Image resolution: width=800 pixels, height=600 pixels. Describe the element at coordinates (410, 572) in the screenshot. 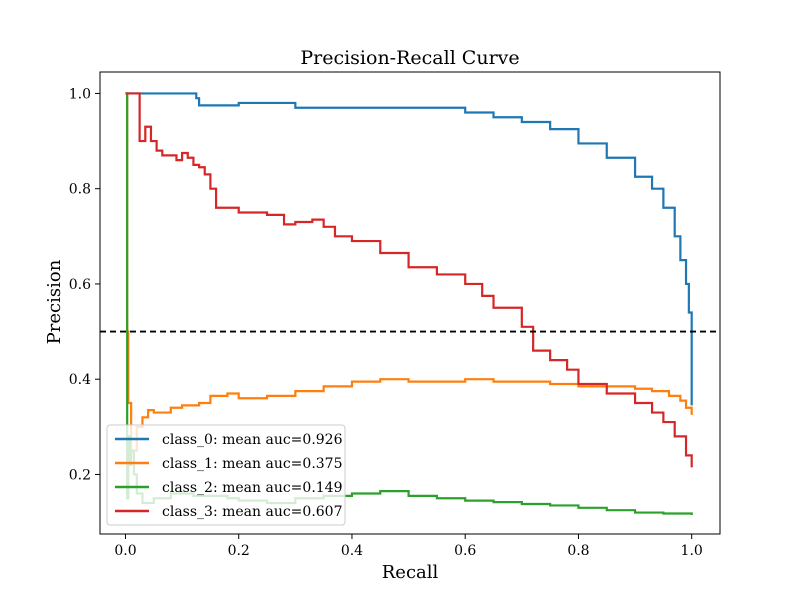

I see `x-axis-title: Recall` at that location.